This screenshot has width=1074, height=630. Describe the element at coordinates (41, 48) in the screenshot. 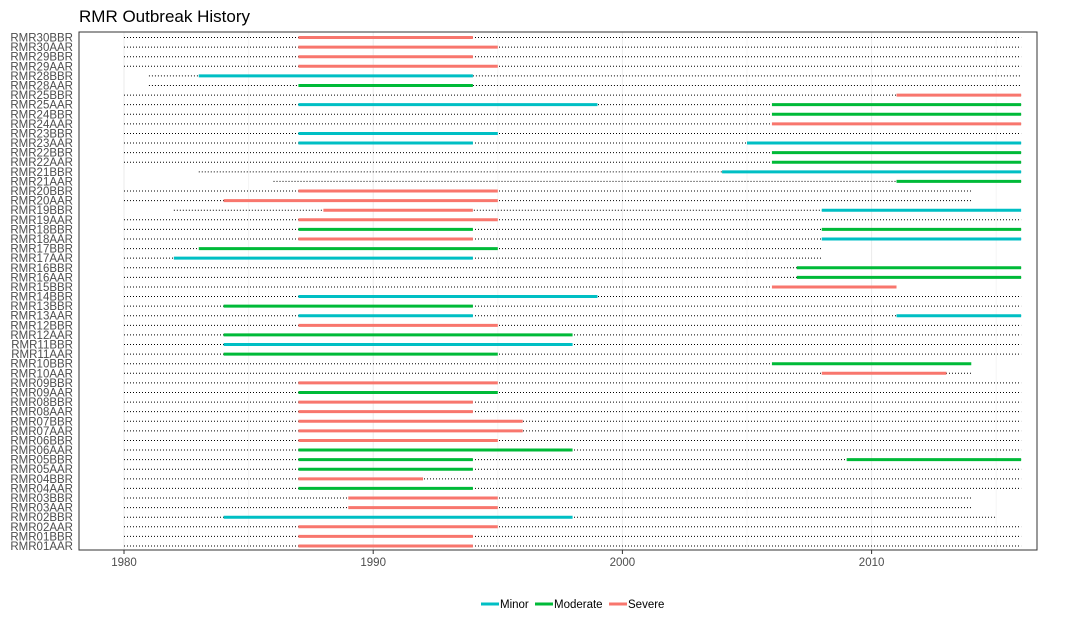

I see `y-tick-label: RMR30AAR` at that location.